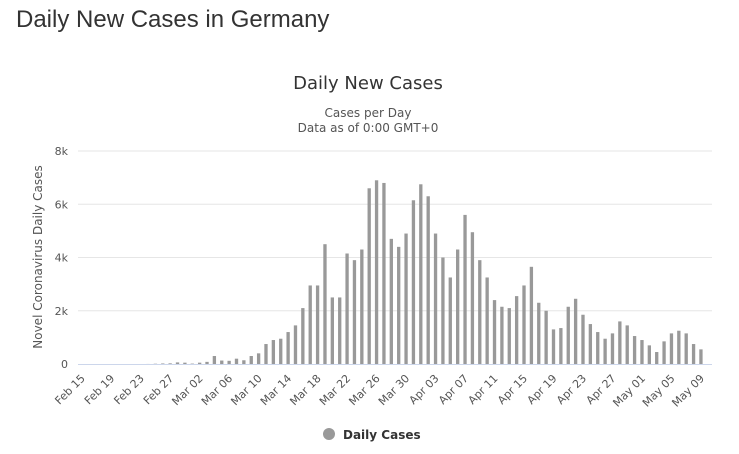 The image size is (739, 454). Describe the element at coordinates (64, 364) in the screenshot. I see `y-tick-label: 0` at that location.